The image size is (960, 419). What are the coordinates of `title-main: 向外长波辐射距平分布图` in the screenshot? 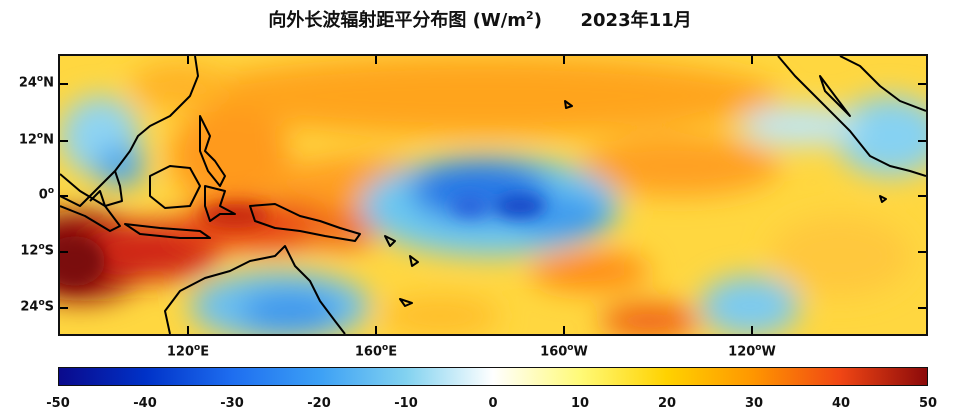 It's located at (367, 20).